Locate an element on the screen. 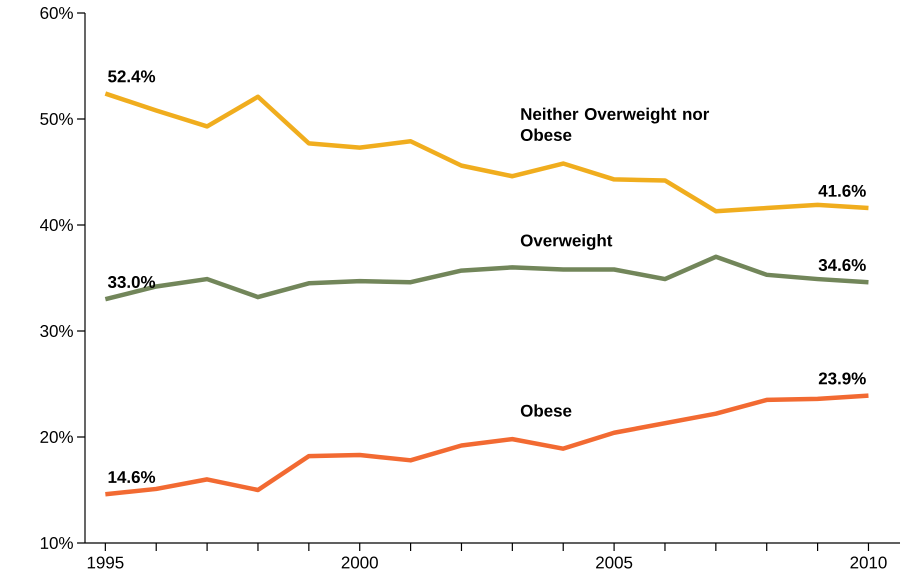 This screenshot has height=582, width=909. data-label: 52.4% is located at coordinates (132, 76).